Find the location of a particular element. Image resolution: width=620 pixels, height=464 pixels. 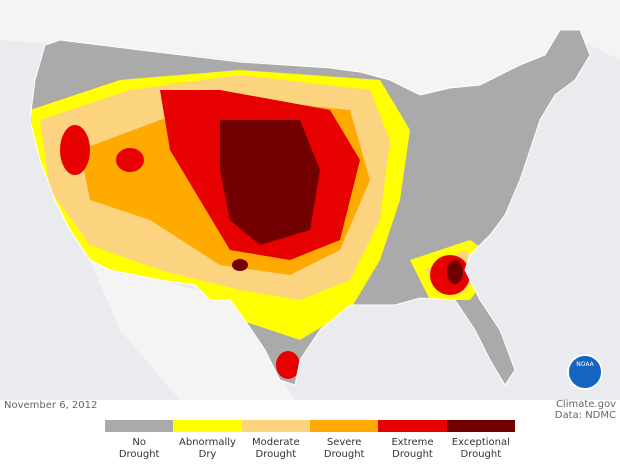

mexico is located at coordinates (192, 330).